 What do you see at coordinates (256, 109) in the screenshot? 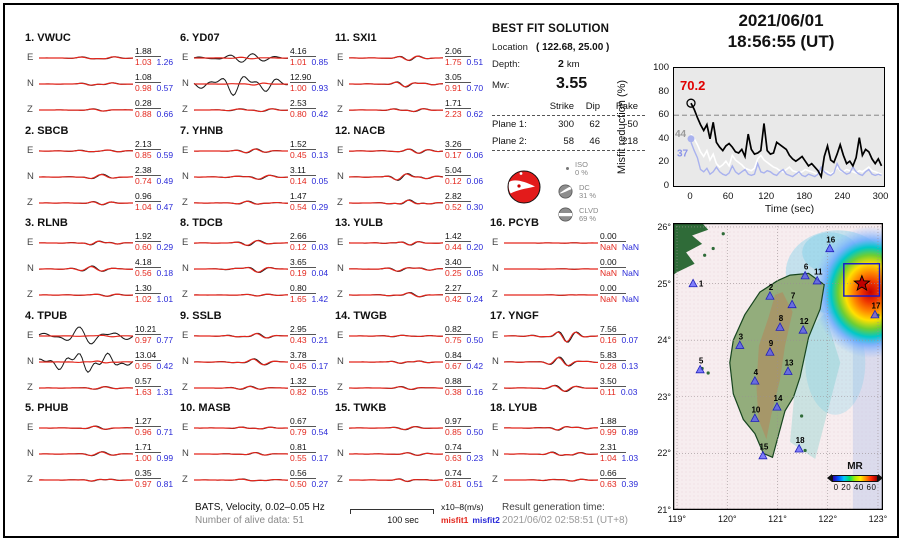
I see `waveform-row: Z 2.53 0.80 0.42` at bounding box center [256, 109].